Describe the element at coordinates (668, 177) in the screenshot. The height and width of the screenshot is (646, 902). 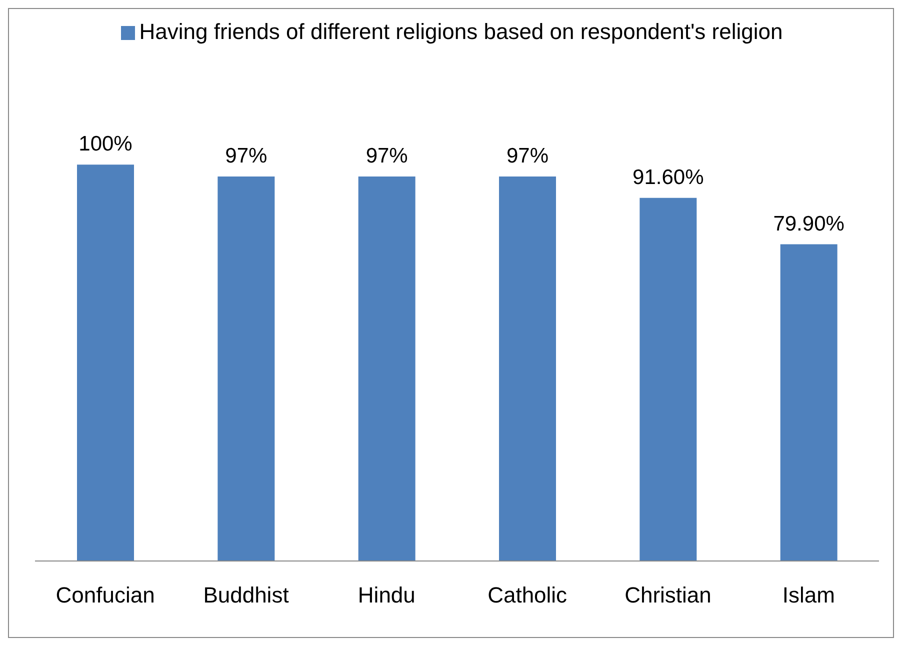
I see `data-label: 91.60%` at that location.